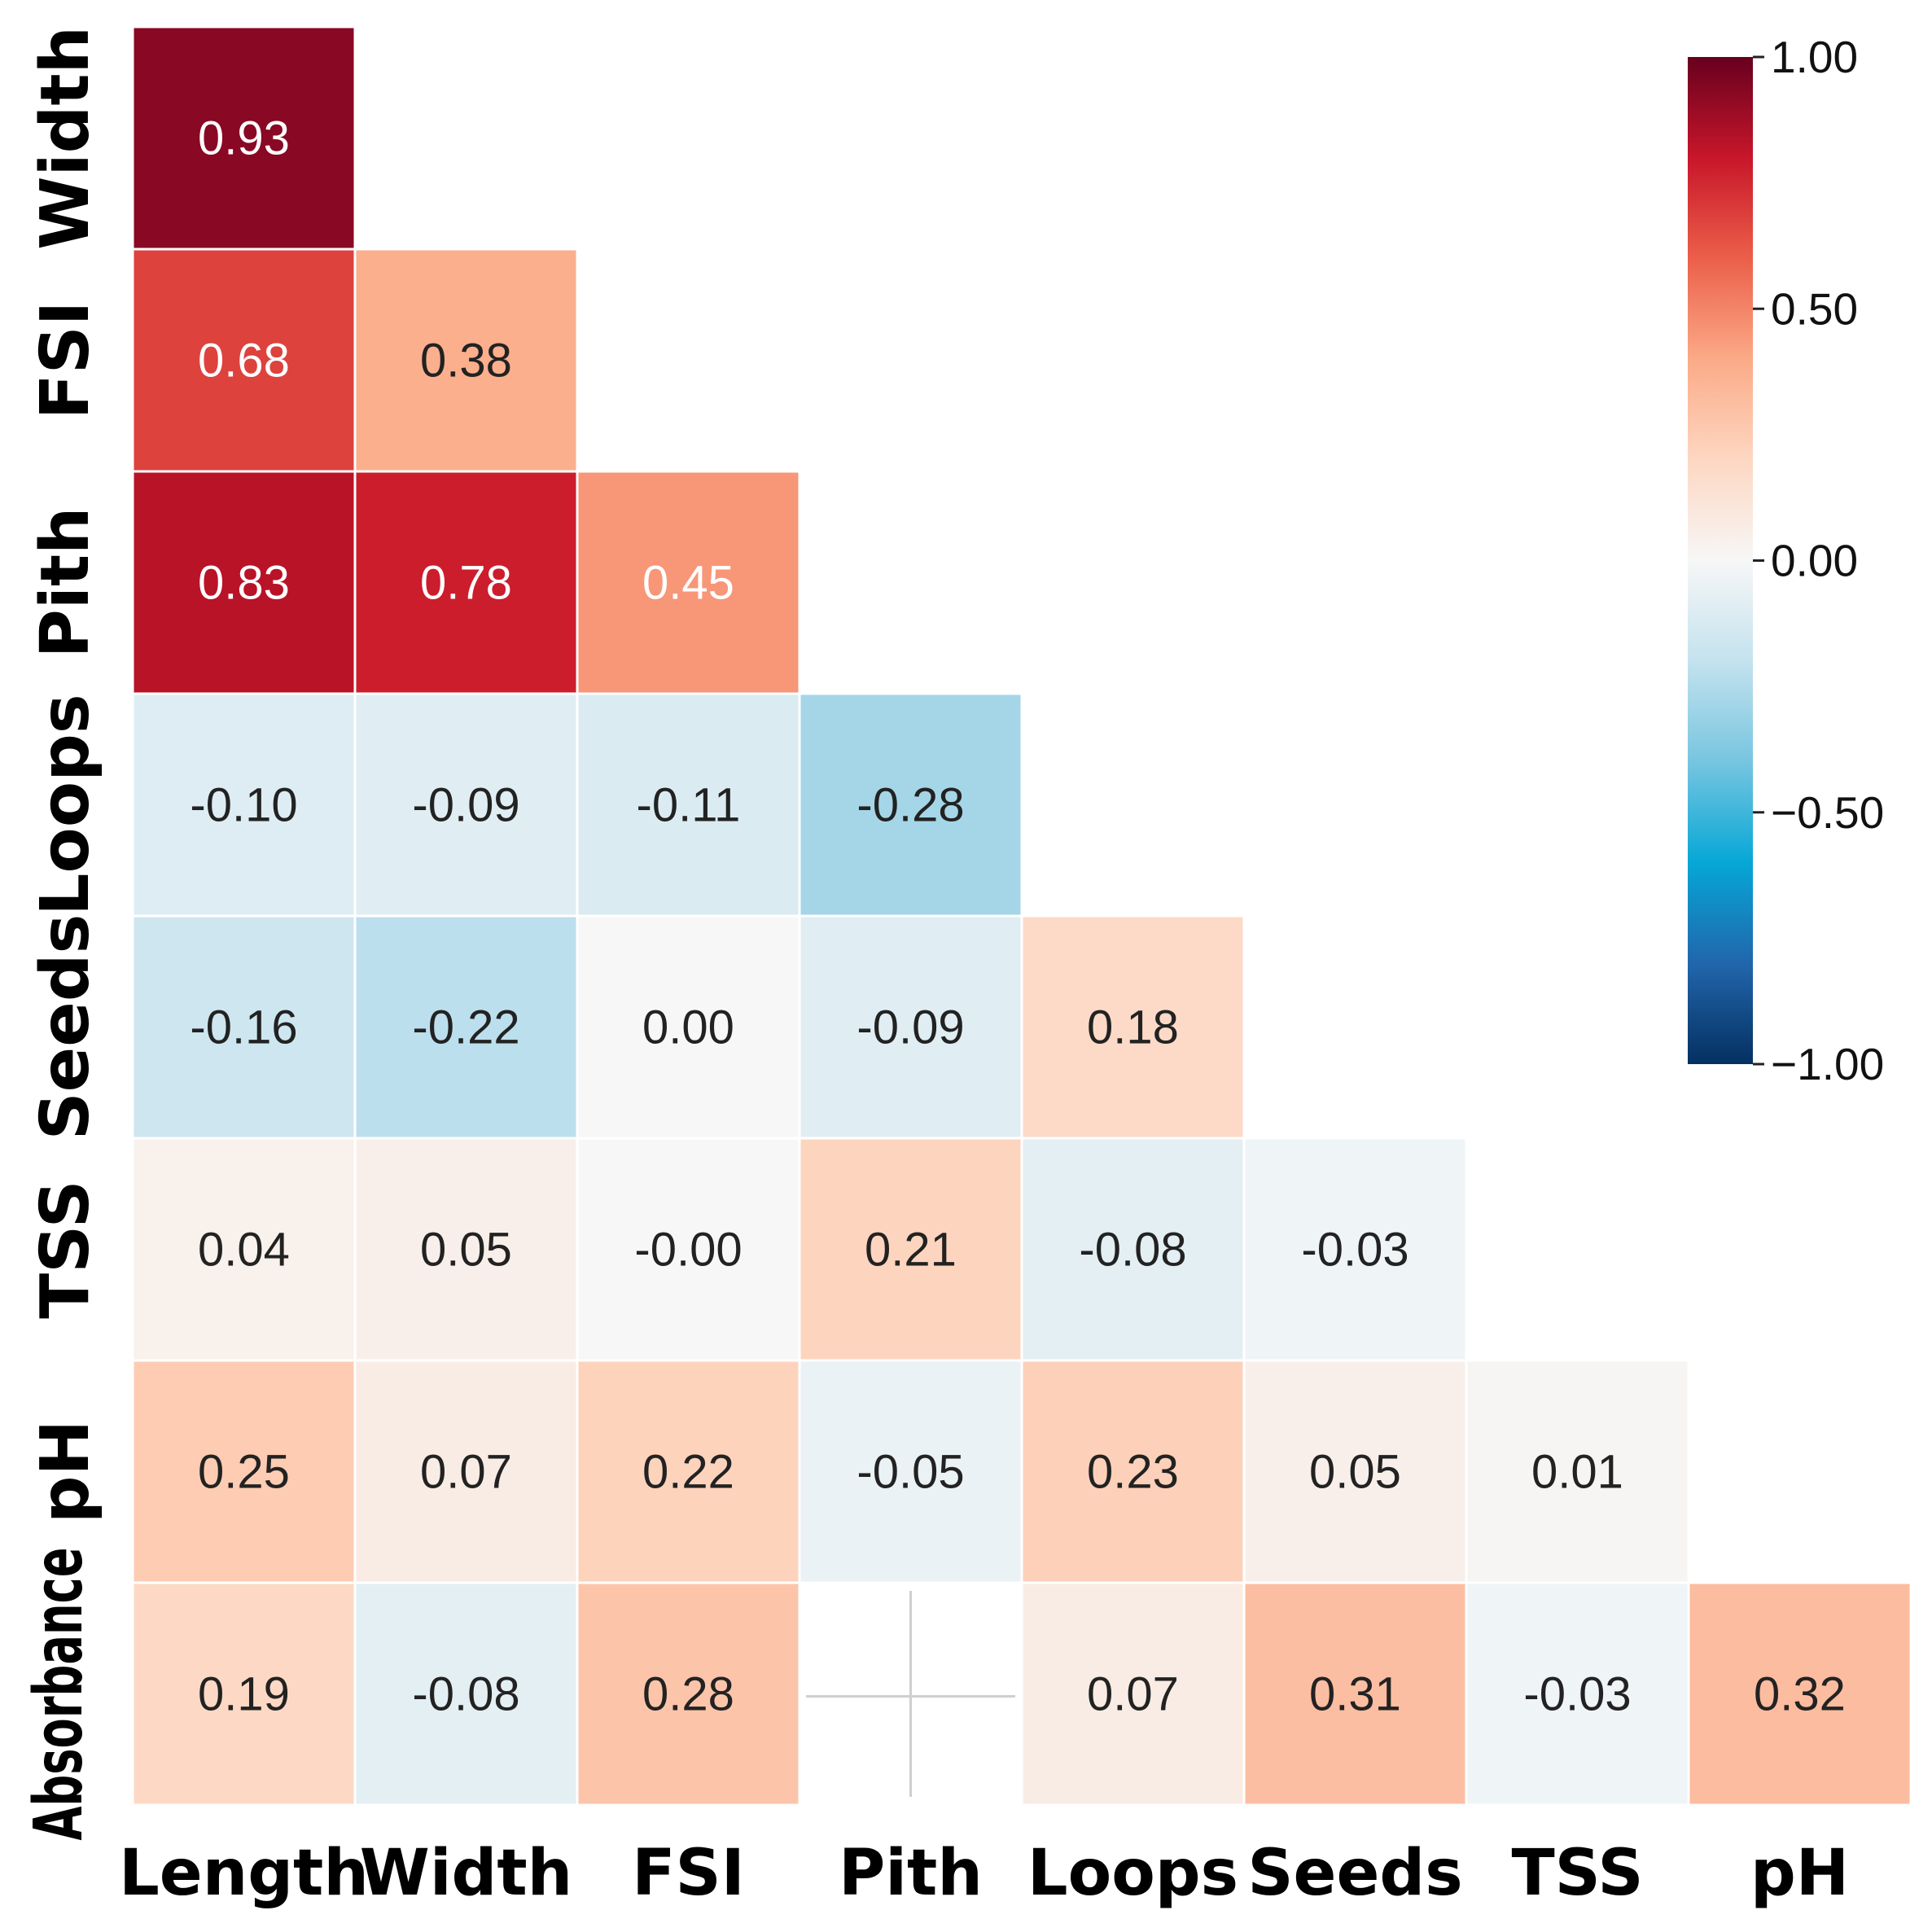 This screenshot has height=1919, width=1932. I want to click on cell-value-label: 0.93, so click(244, 138).